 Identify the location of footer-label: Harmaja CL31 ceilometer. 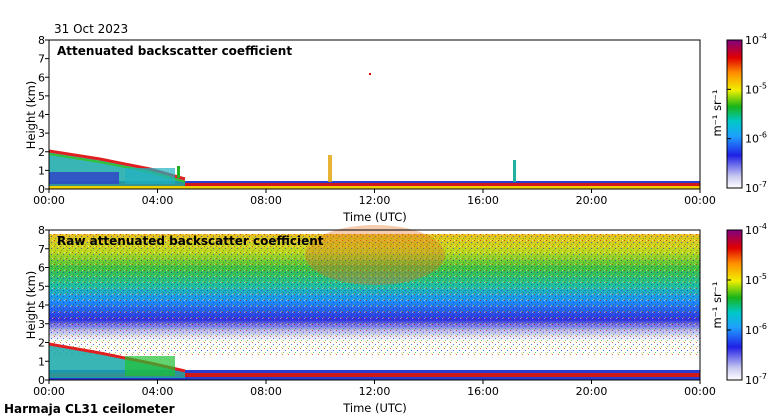
(89, 409).